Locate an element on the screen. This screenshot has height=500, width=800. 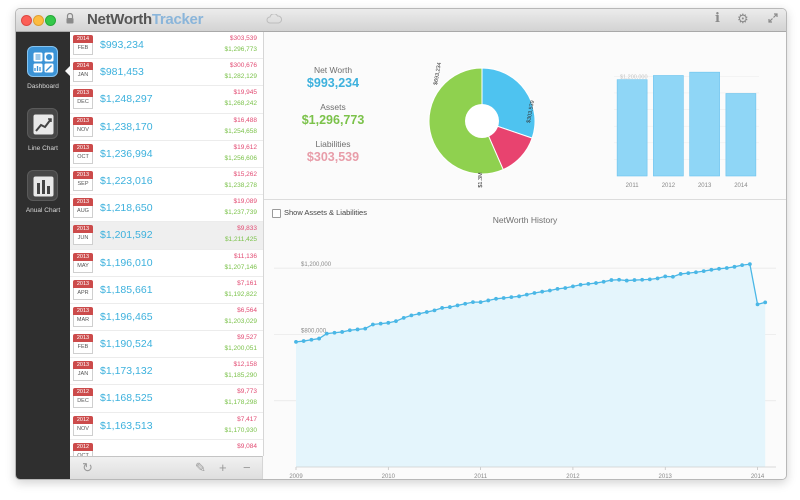
entry-liabilities: $9,773 is located at coordinates (247, 392).